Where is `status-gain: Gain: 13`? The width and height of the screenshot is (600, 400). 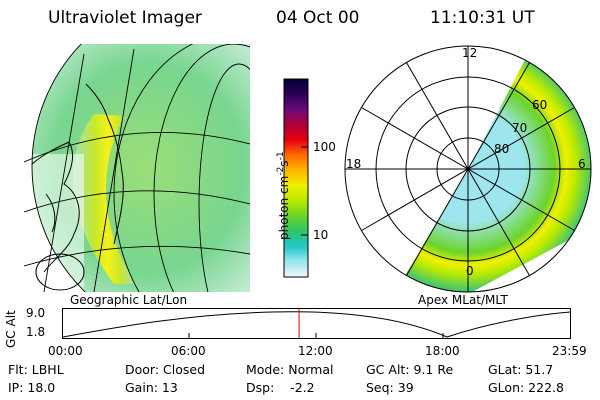
status-gain: Gain: 13 is located at coordinates (151, 387).